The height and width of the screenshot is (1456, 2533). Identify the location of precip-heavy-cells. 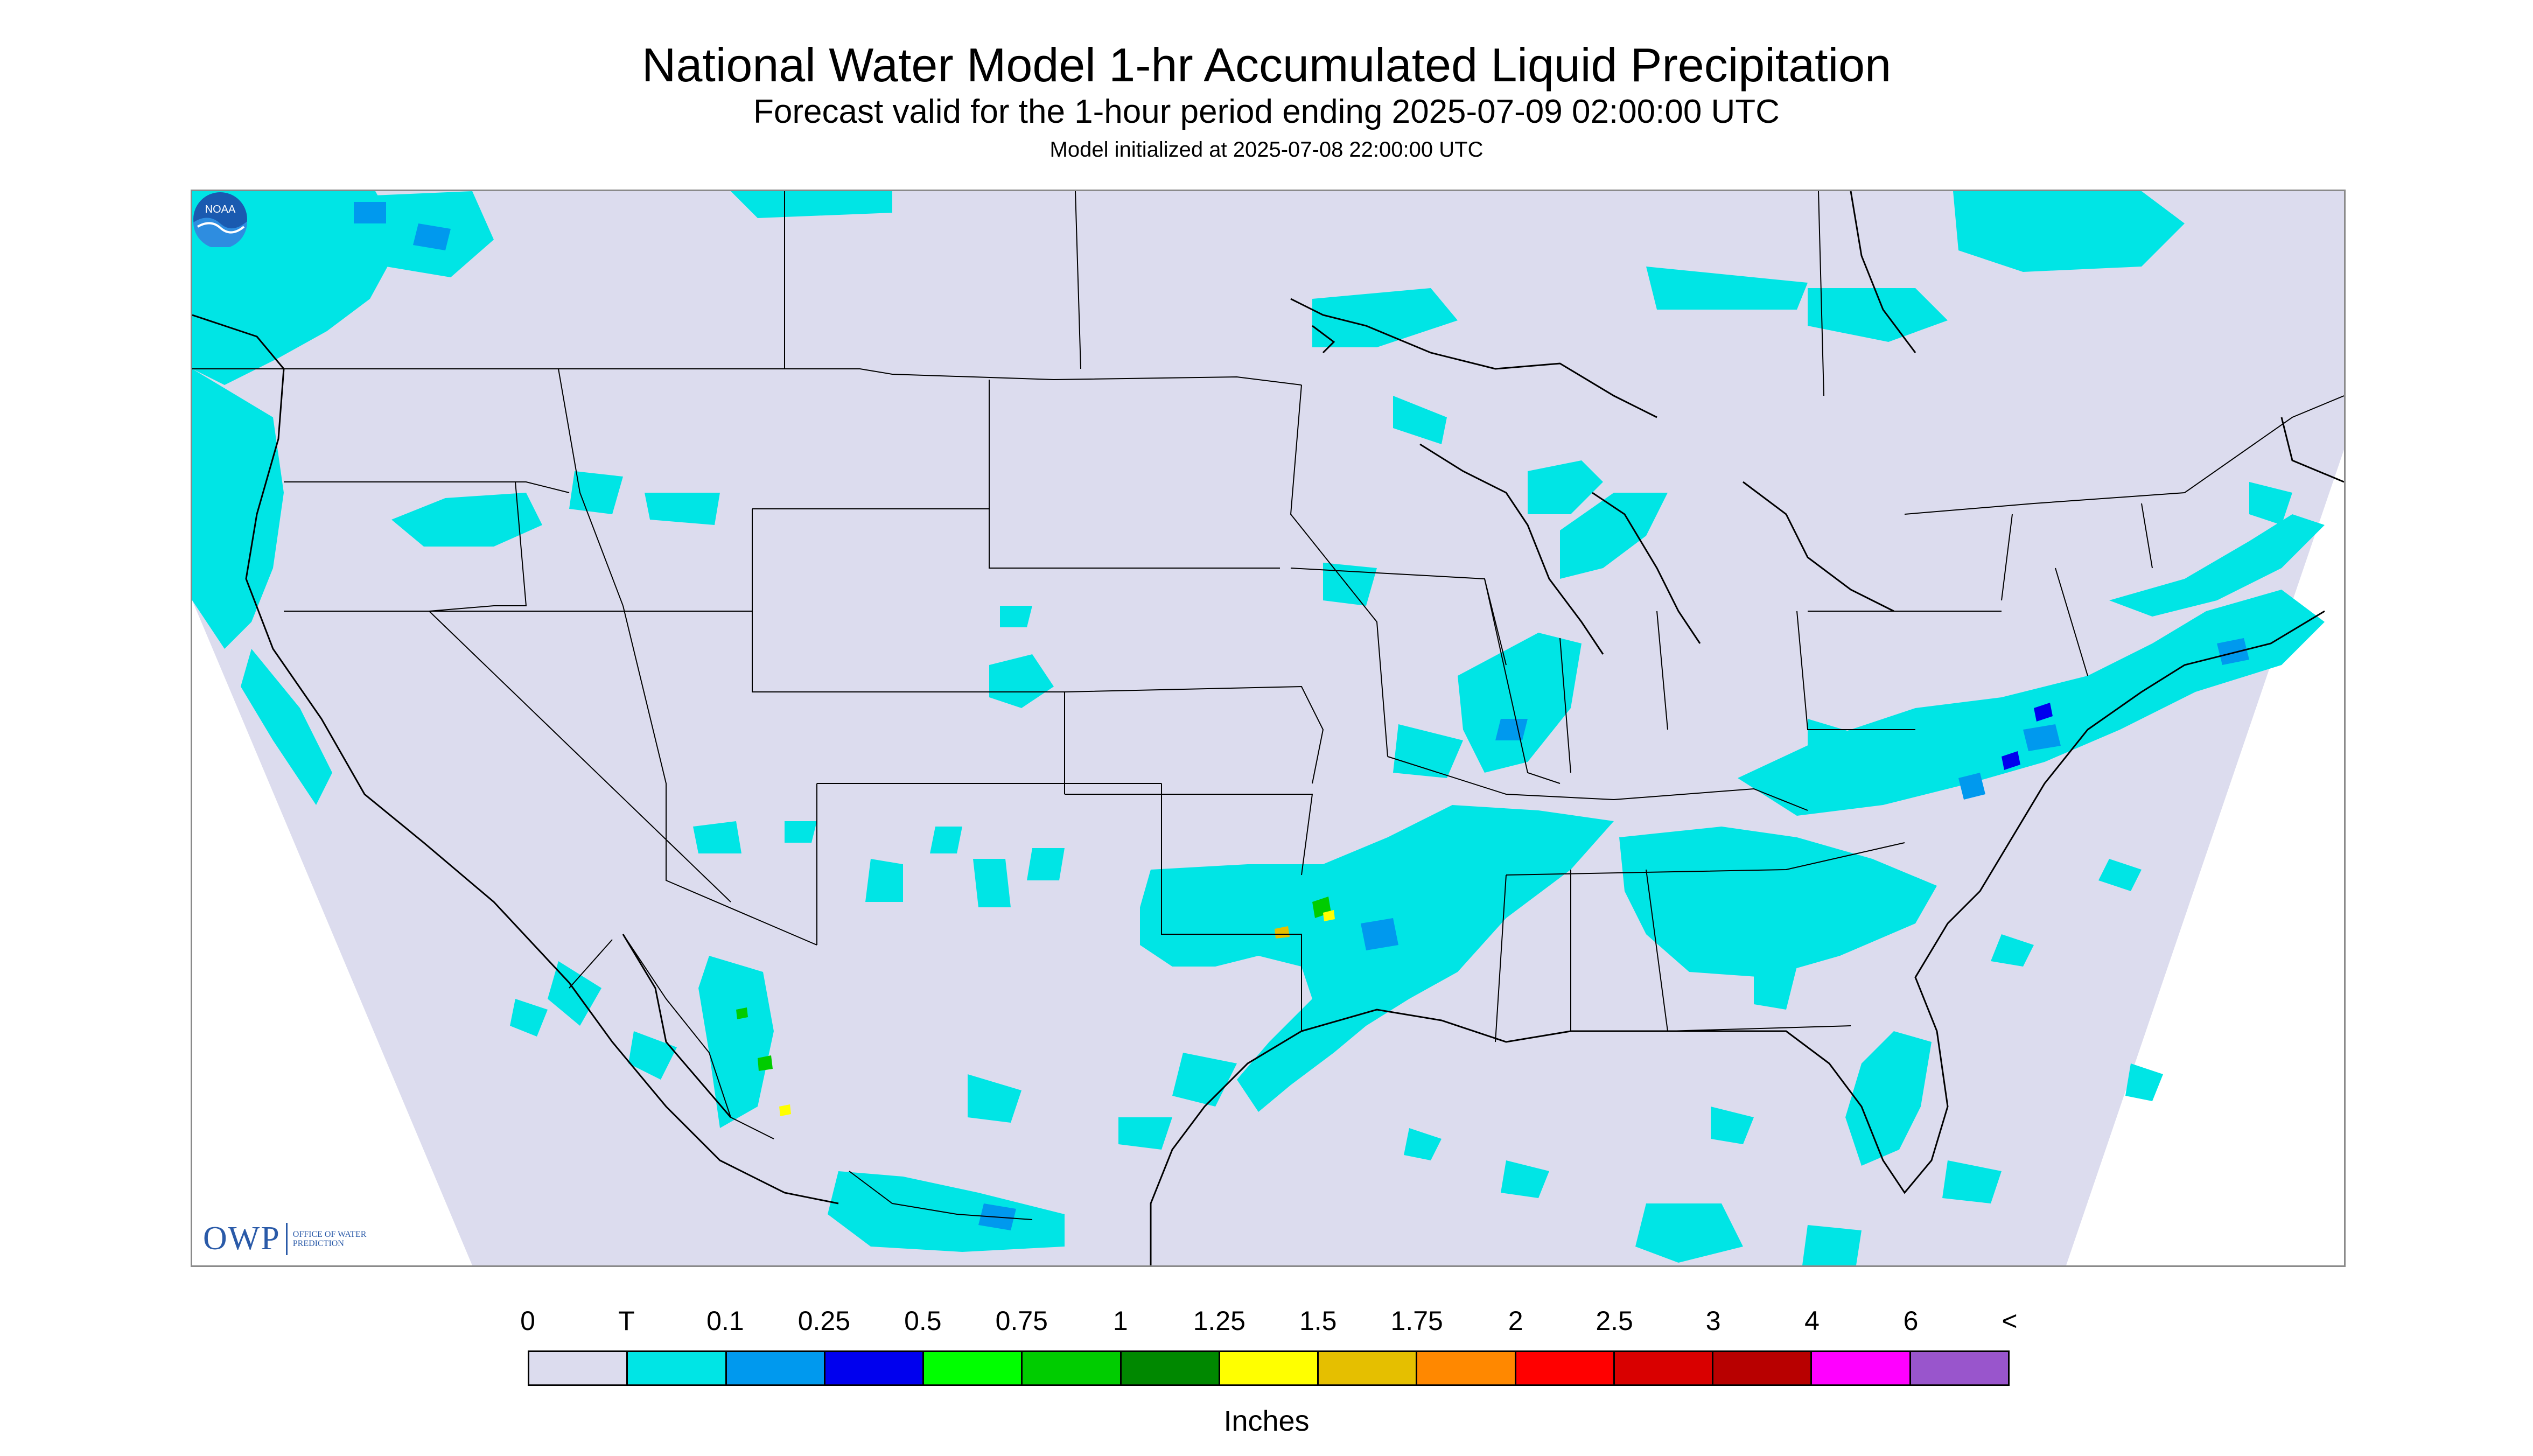
(1394, 909).